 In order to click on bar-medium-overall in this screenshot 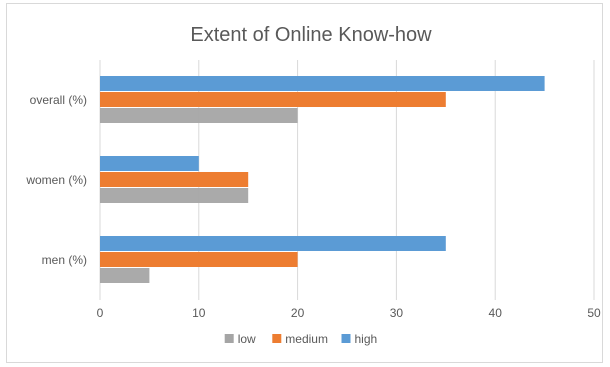, I will do `click(273, 99)`.